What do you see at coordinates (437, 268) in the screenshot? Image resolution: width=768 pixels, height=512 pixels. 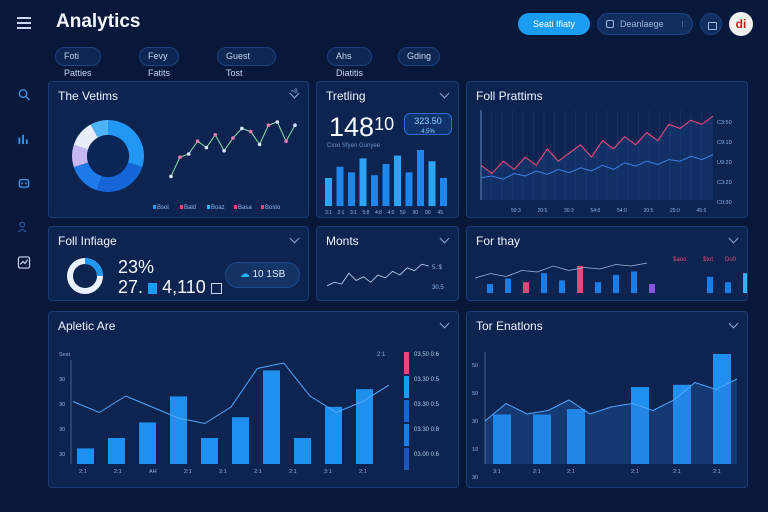 I see `chart-tag: 5.:$` at bounding box center [437, 268].